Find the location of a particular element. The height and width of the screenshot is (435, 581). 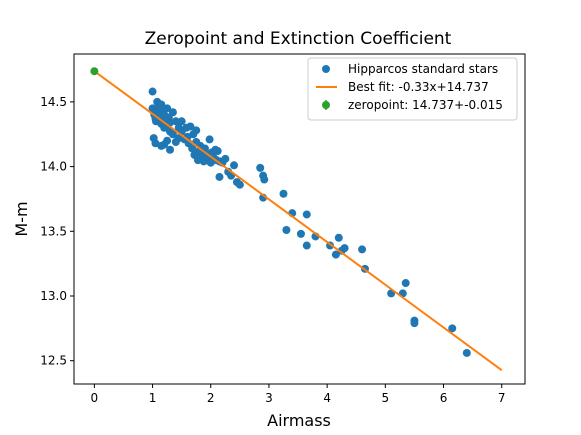

legend-frame is located at coordinates (412, 89).